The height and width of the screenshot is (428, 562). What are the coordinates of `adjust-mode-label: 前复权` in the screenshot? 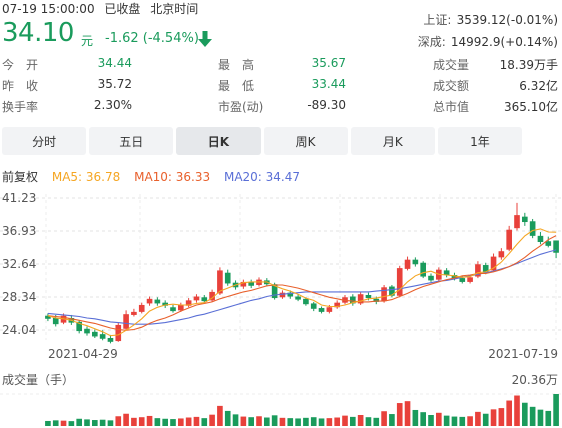 It's located at (20, 177).